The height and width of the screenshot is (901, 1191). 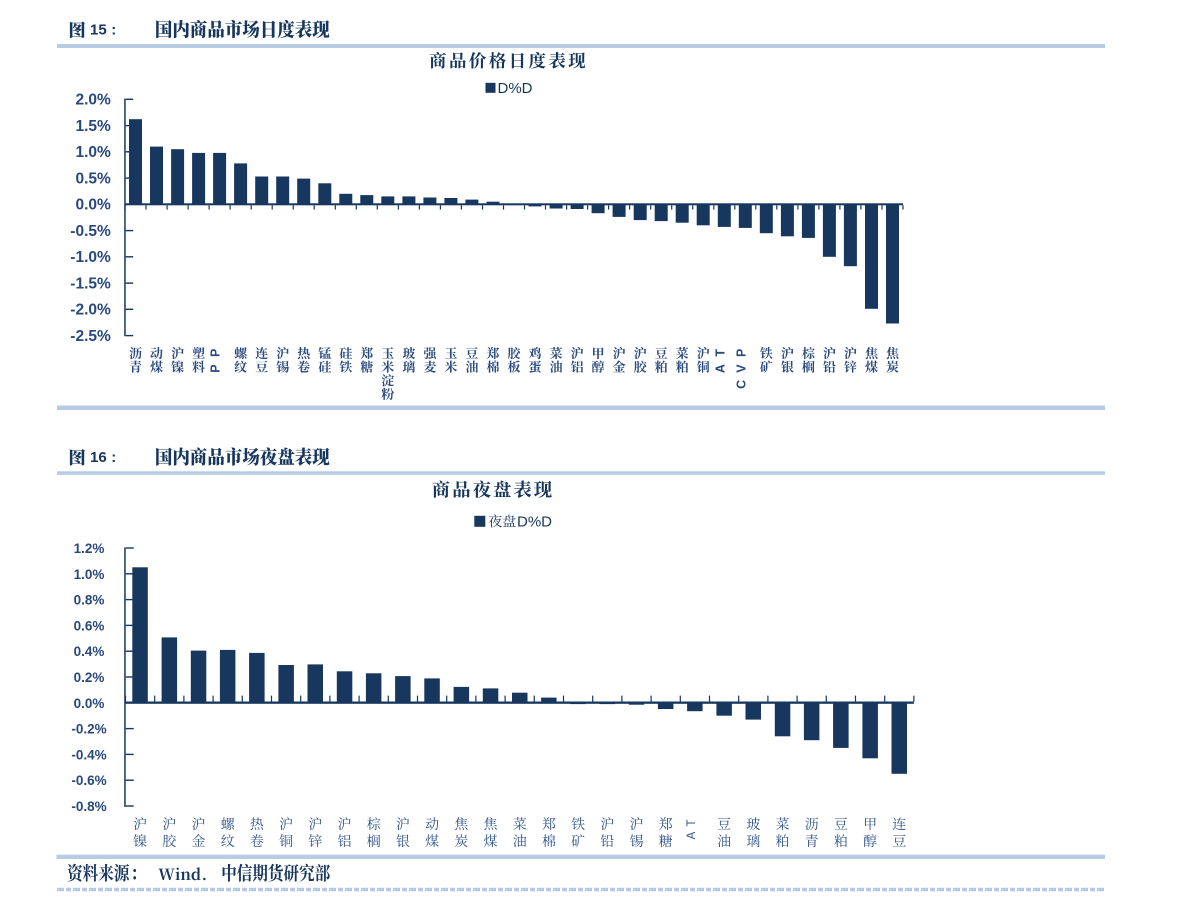 What do you see at coordinates (103, 30) in the screenshot?
I see `svg-text: 15:` at bounding box center [103, 30].